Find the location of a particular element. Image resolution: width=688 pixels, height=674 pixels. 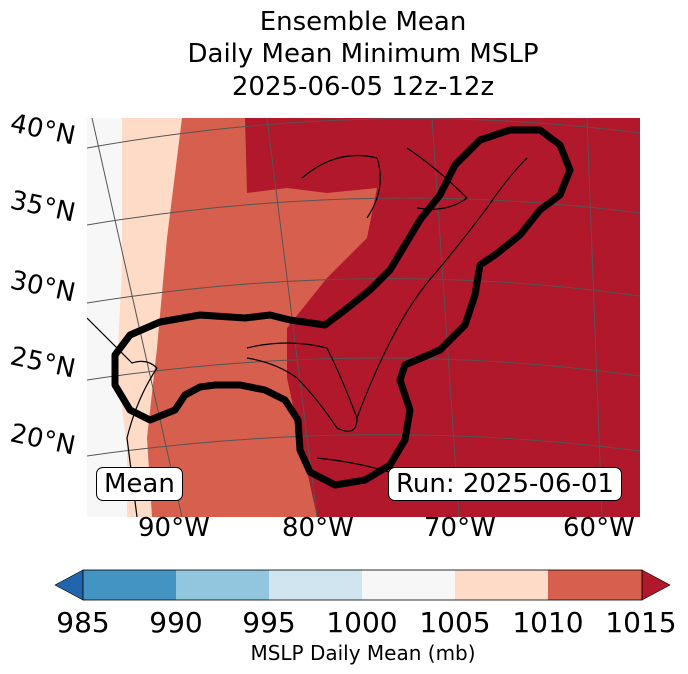

lon-label-90w: 90°W is located at coordinates (174, 528).